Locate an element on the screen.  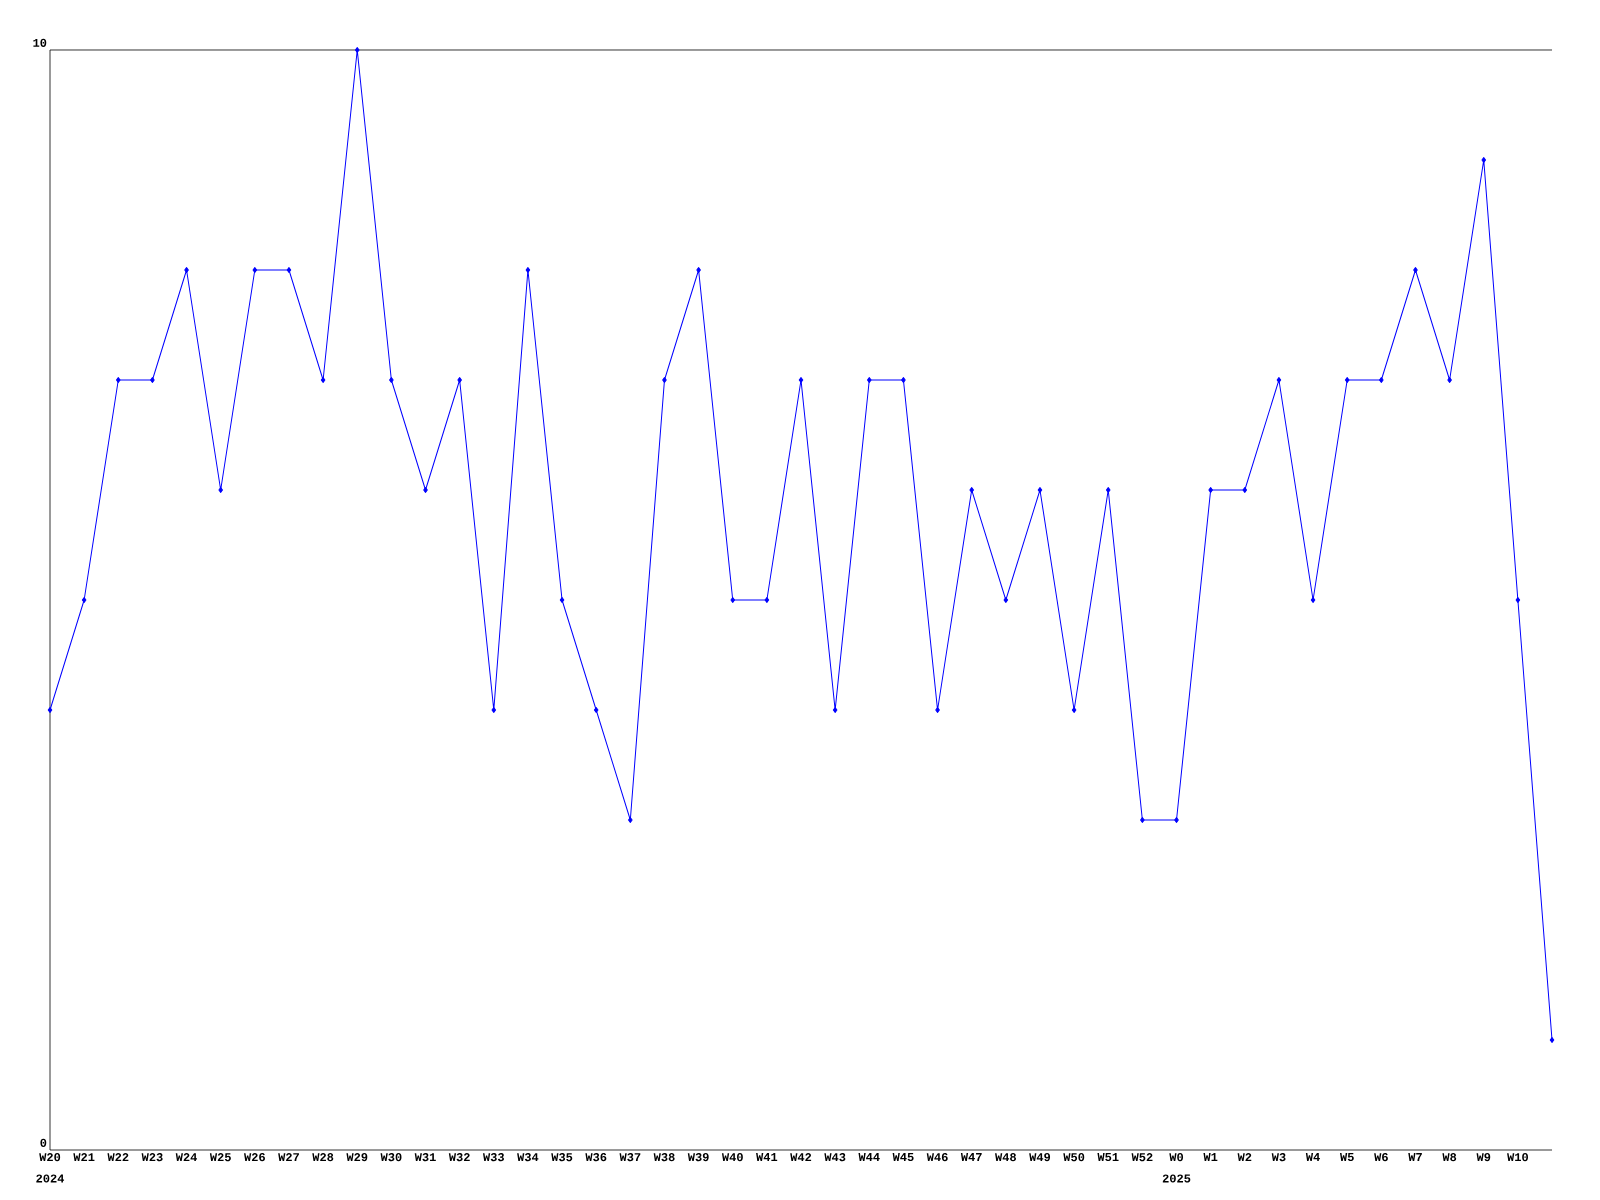
x-tick-label: W24 is located at coordinates (186, 1157).